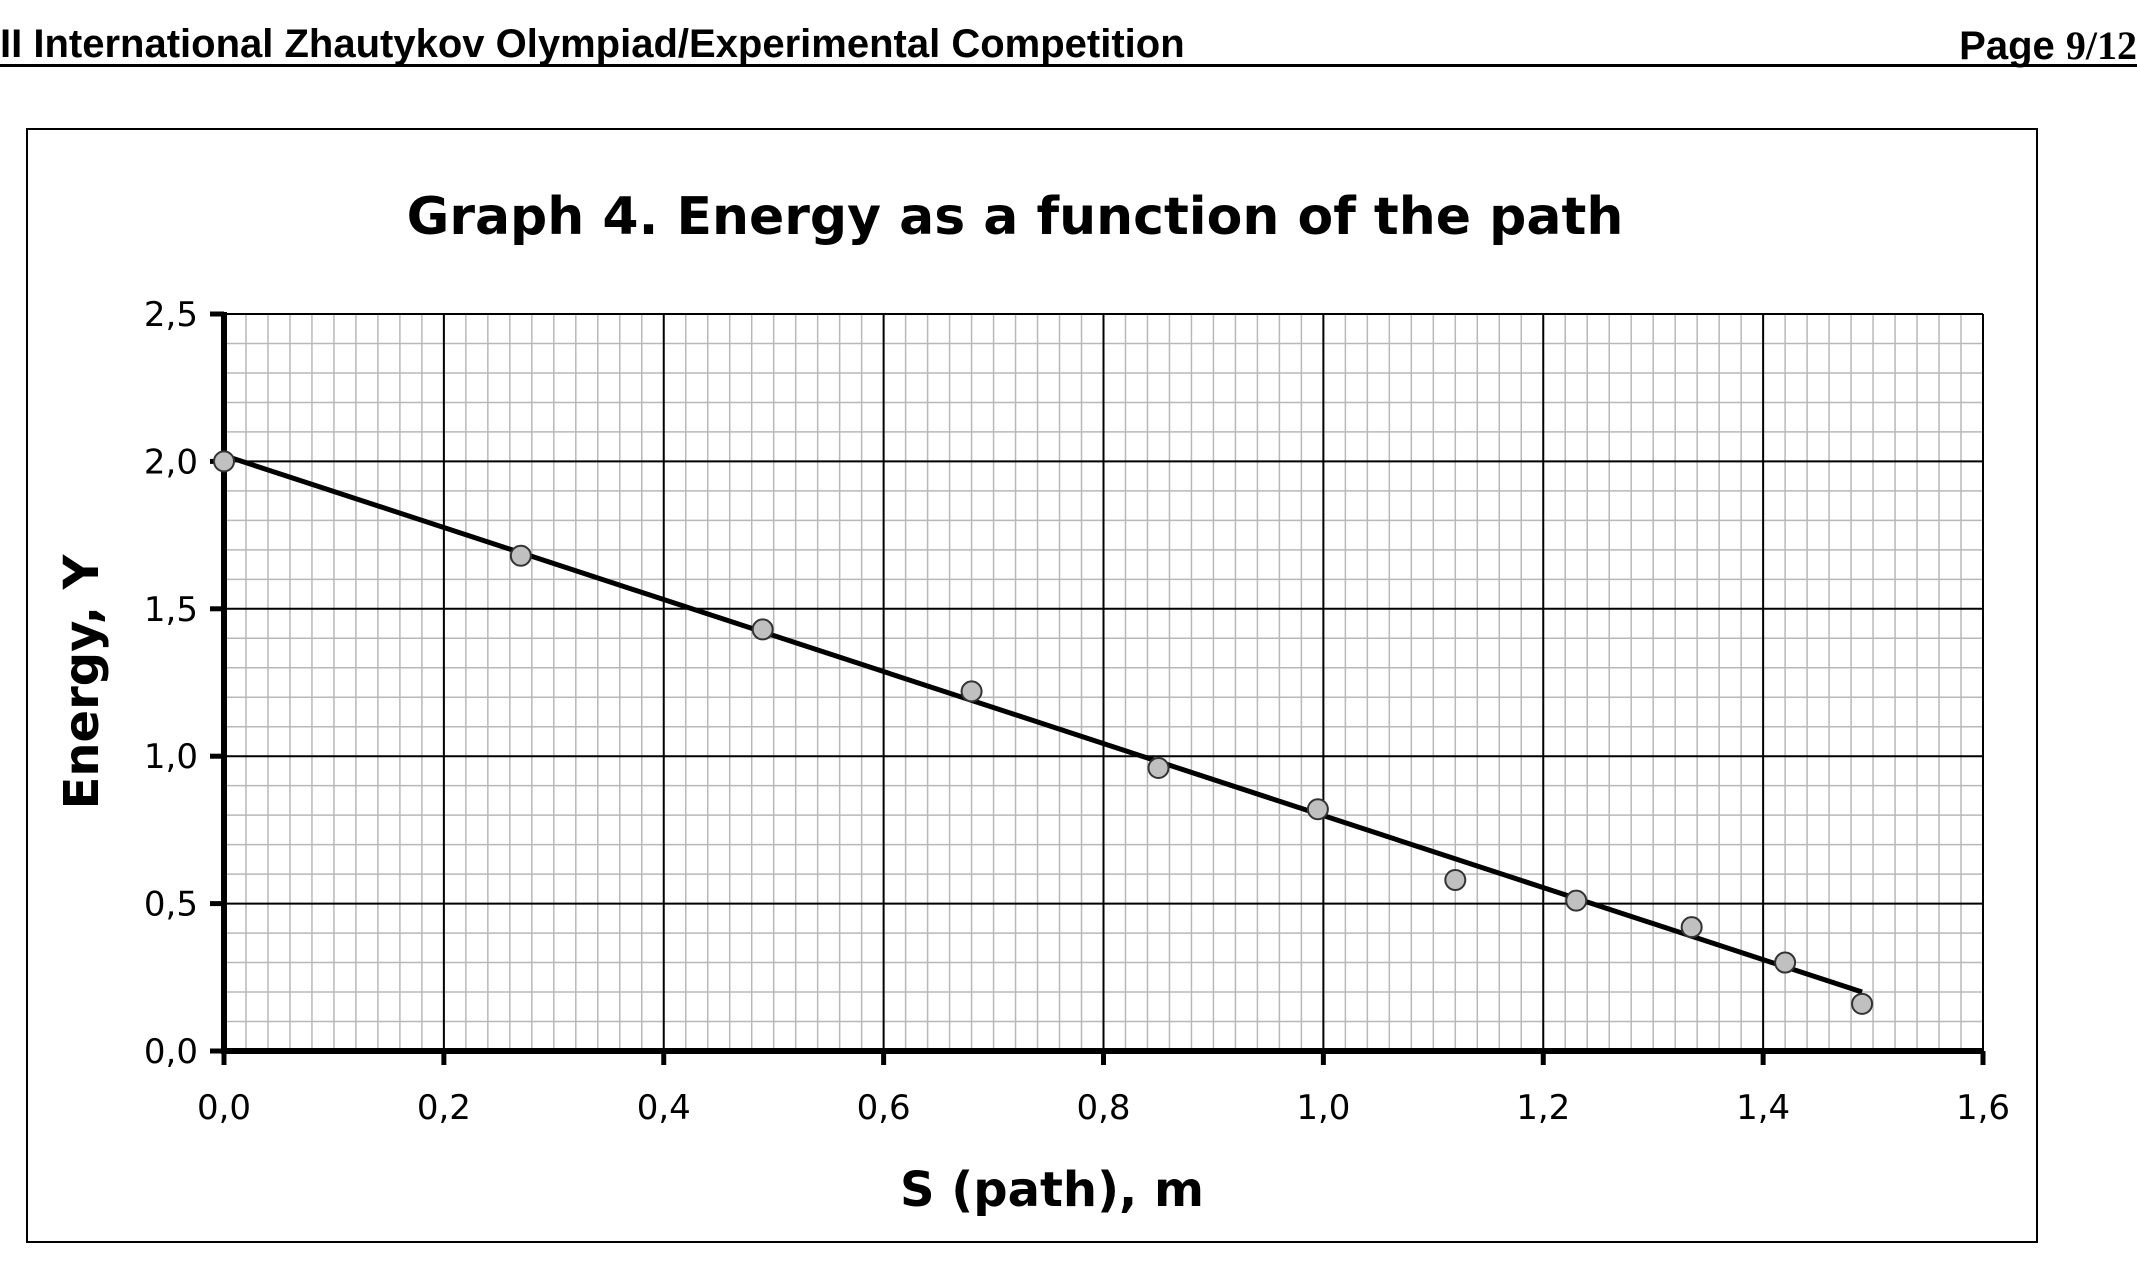 This screenshot has height=1261, width=2137. Describe the element at coordinates (2101, 45) in the screenshot. I see `page-number: 9/12` at that location.